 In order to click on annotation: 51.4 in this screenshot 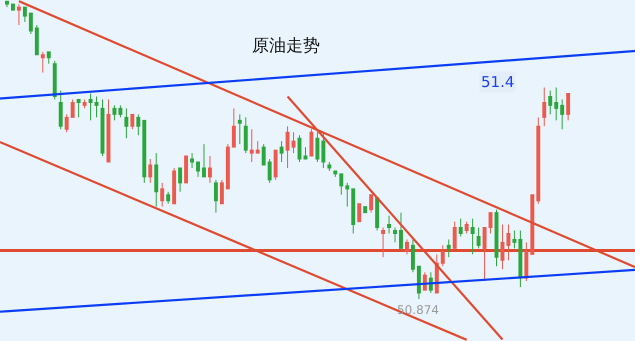, I will do `click(497, 82)`.